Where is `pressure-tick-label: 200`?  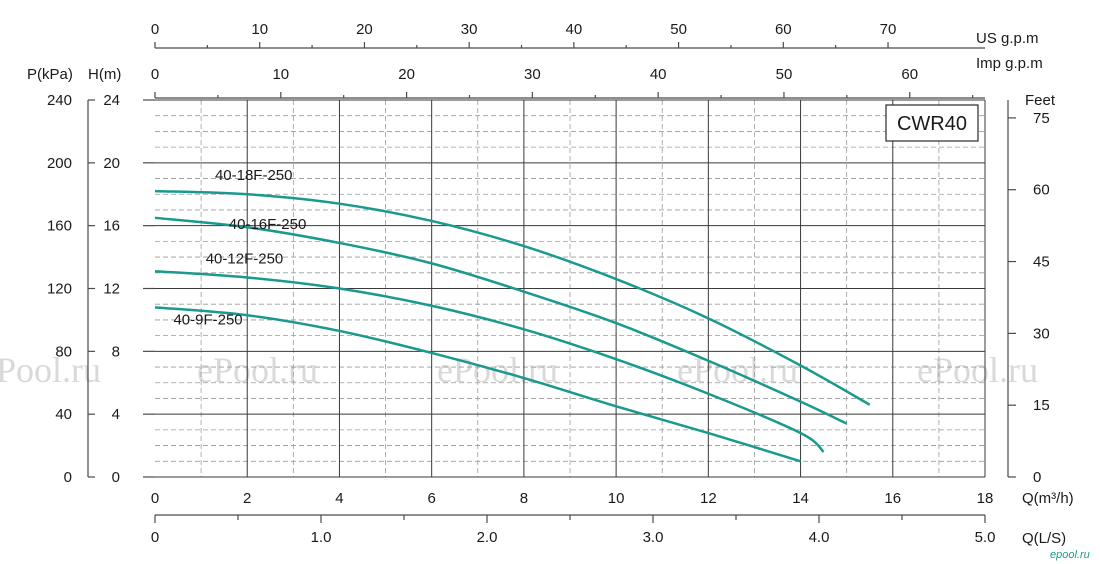 pressure-tick-label: 200 is located at coordinates (59, 163).